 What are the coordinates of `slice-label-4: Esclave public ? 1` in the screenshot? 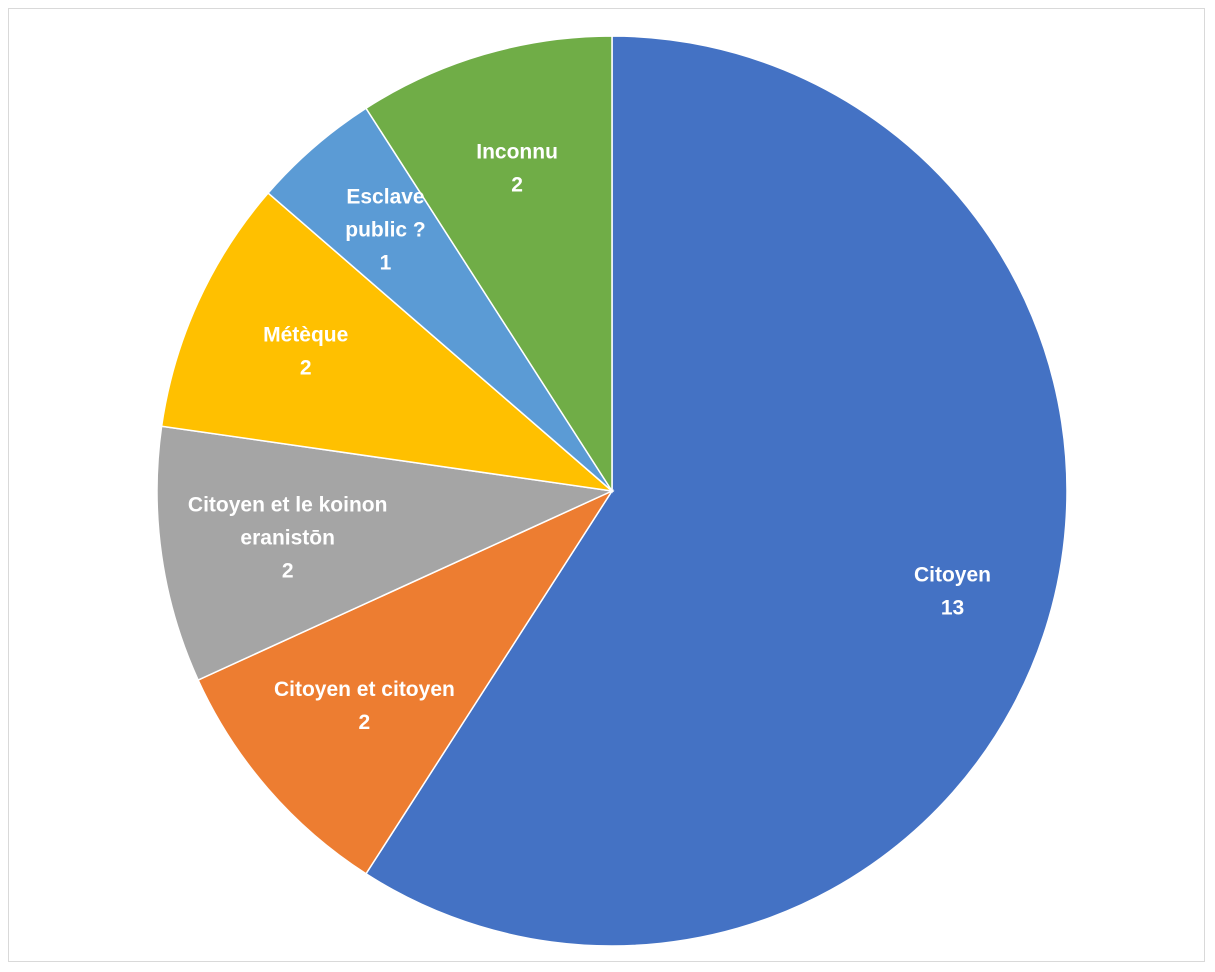 It's located at (385, 230).